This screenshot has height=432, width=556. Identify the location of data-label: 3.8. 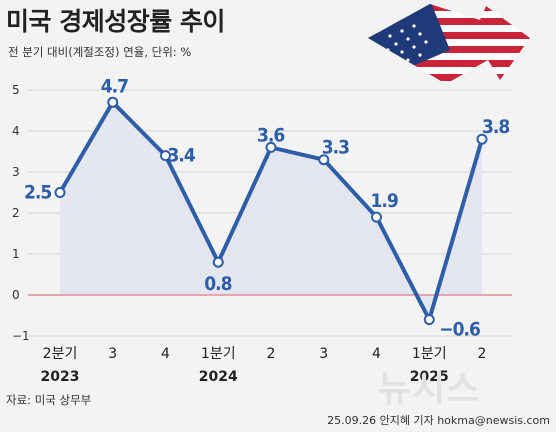
(495, 127).